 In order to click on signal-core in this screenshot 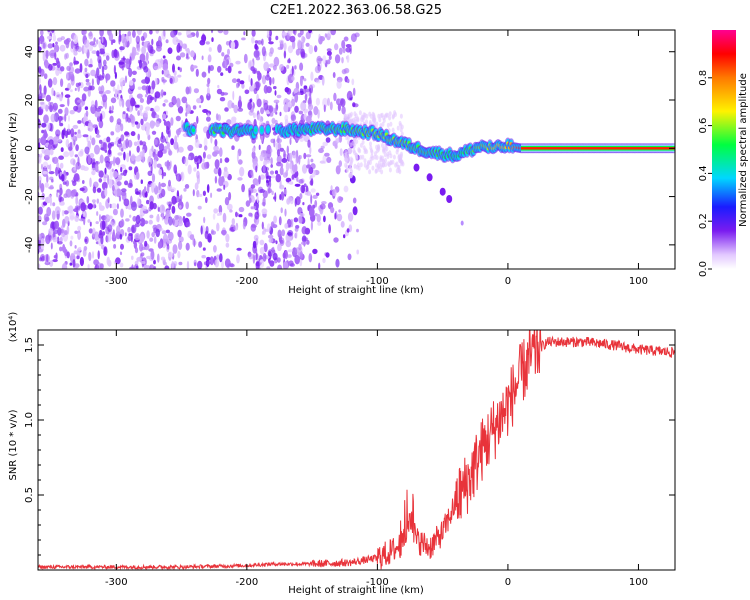, I will do `click(193, 130)`.